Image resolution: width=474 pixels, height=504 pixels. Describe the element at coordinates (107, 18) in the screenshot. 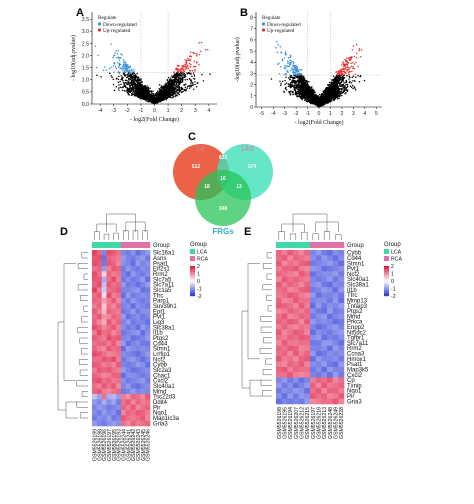

I see `legend-title: Regulate` at that location.